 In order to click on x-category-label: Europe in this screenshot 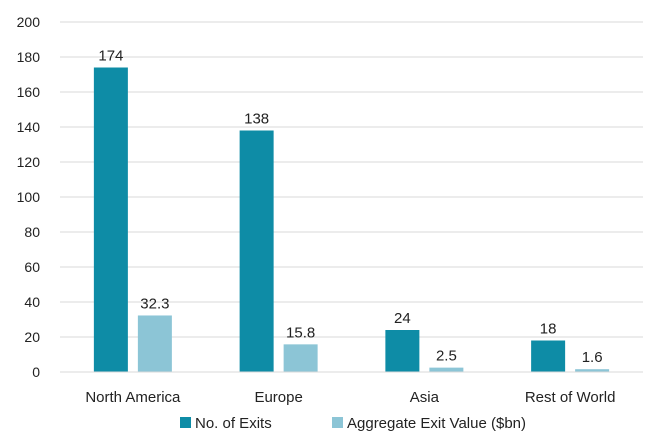, I will do `click(278, 397)`.